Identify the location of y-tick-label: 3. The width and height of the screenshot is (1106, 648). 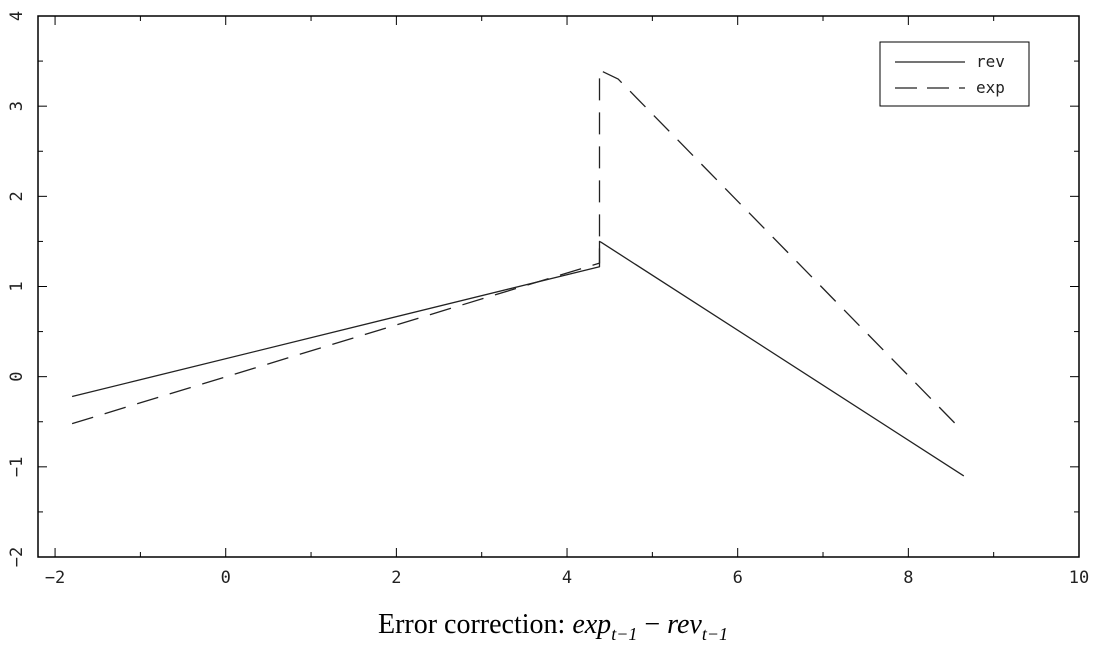
(17, 106).